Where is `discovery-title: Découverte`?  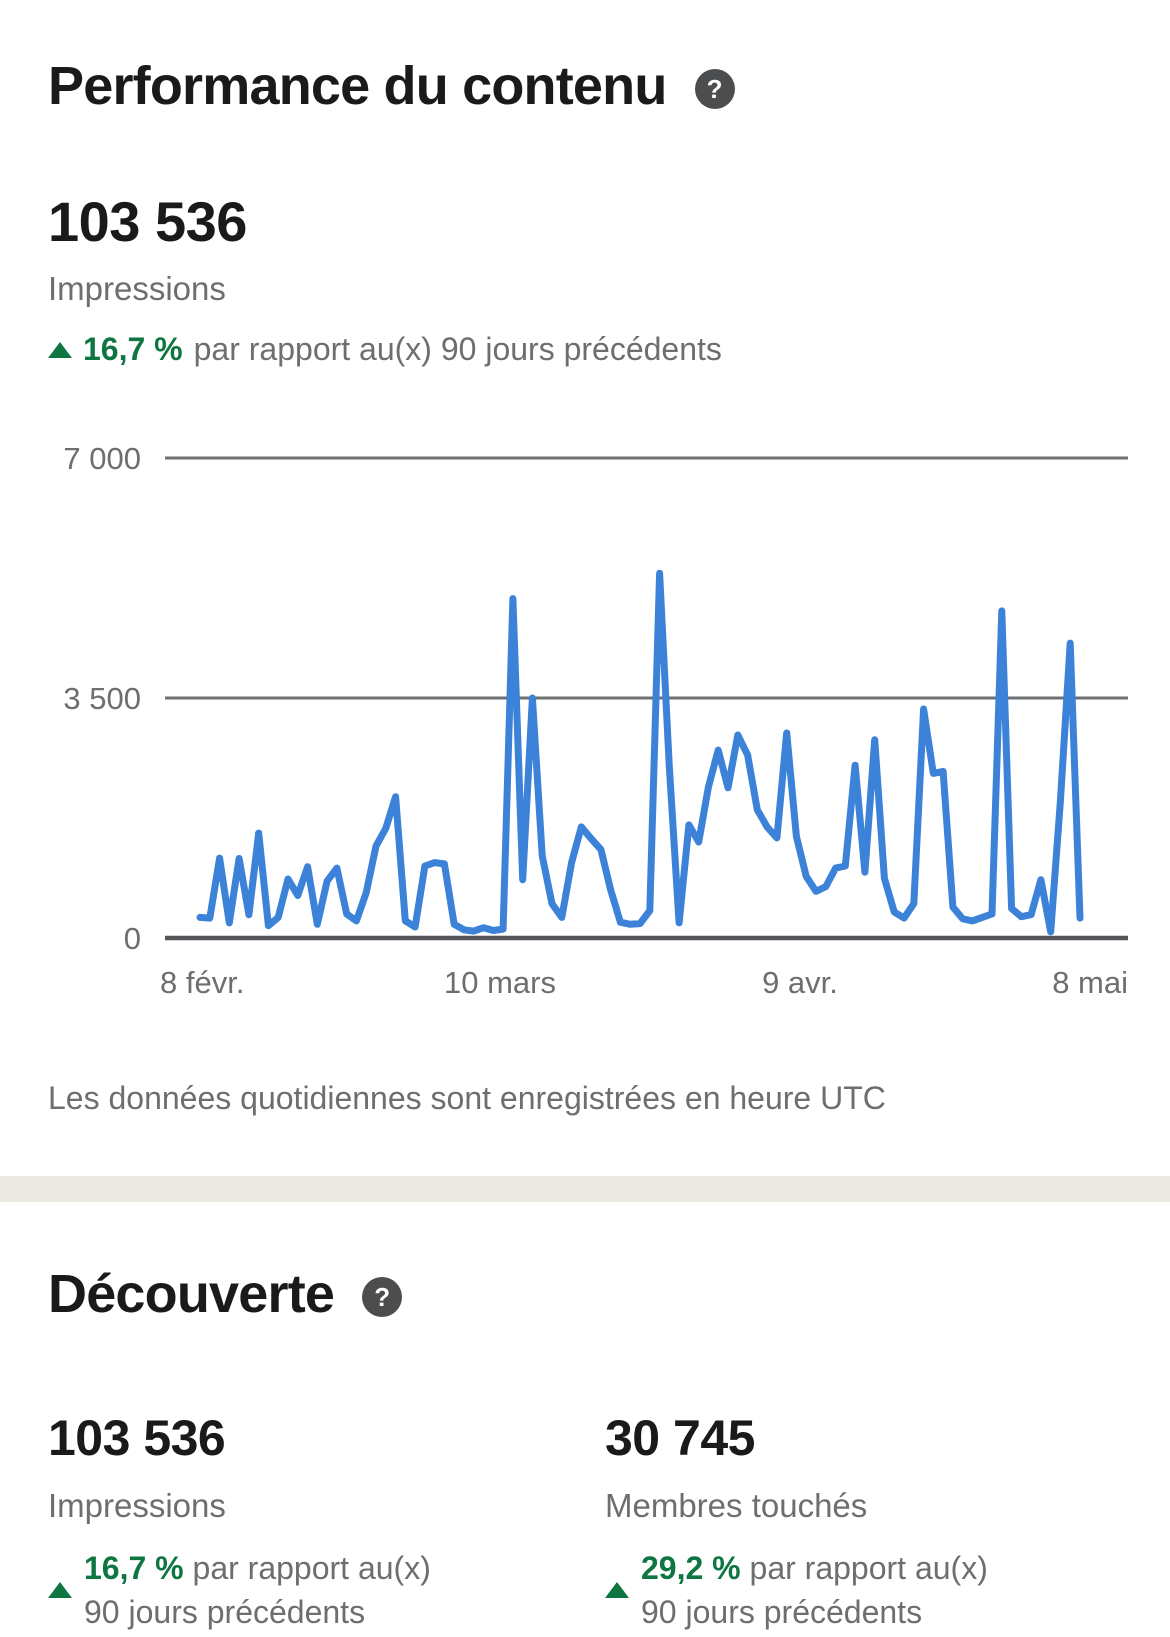 discovery-title: Découverte is located at coordinates (191, 1294).